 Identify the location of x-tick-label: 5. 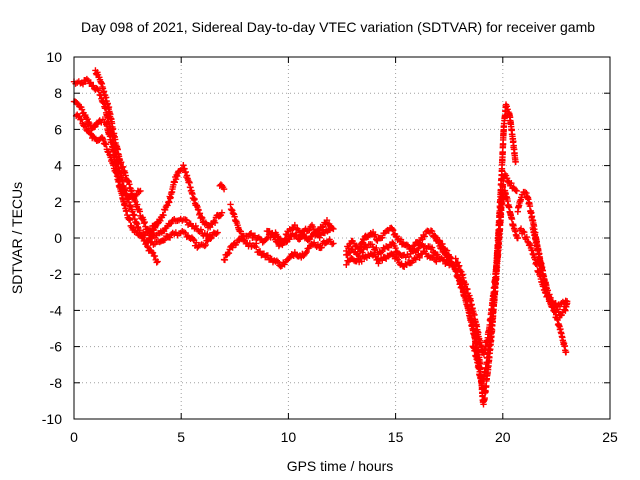
(181, 437).